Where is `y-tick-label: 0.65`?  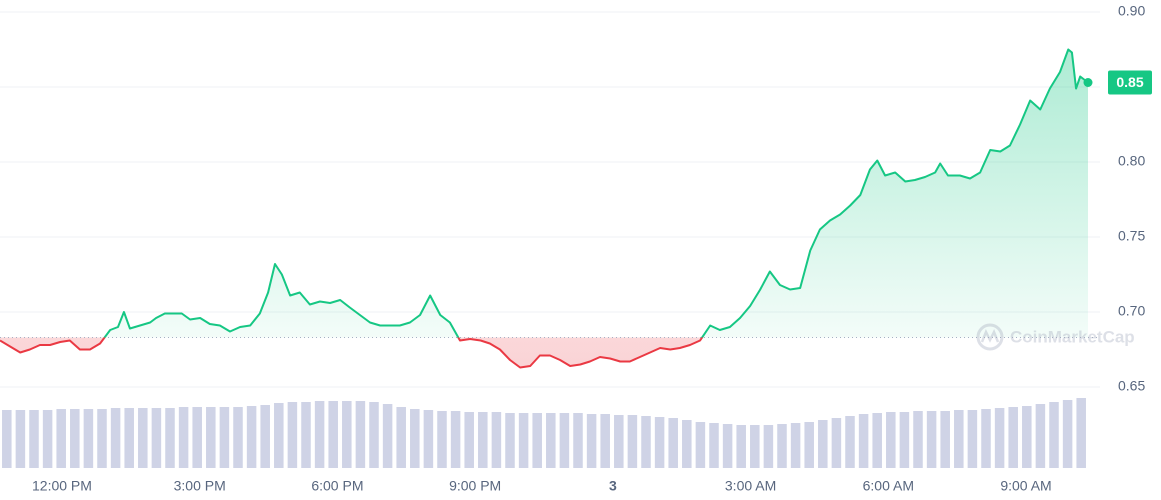
y-tick-label: 0.65 is located at coordinates (1131, 386).